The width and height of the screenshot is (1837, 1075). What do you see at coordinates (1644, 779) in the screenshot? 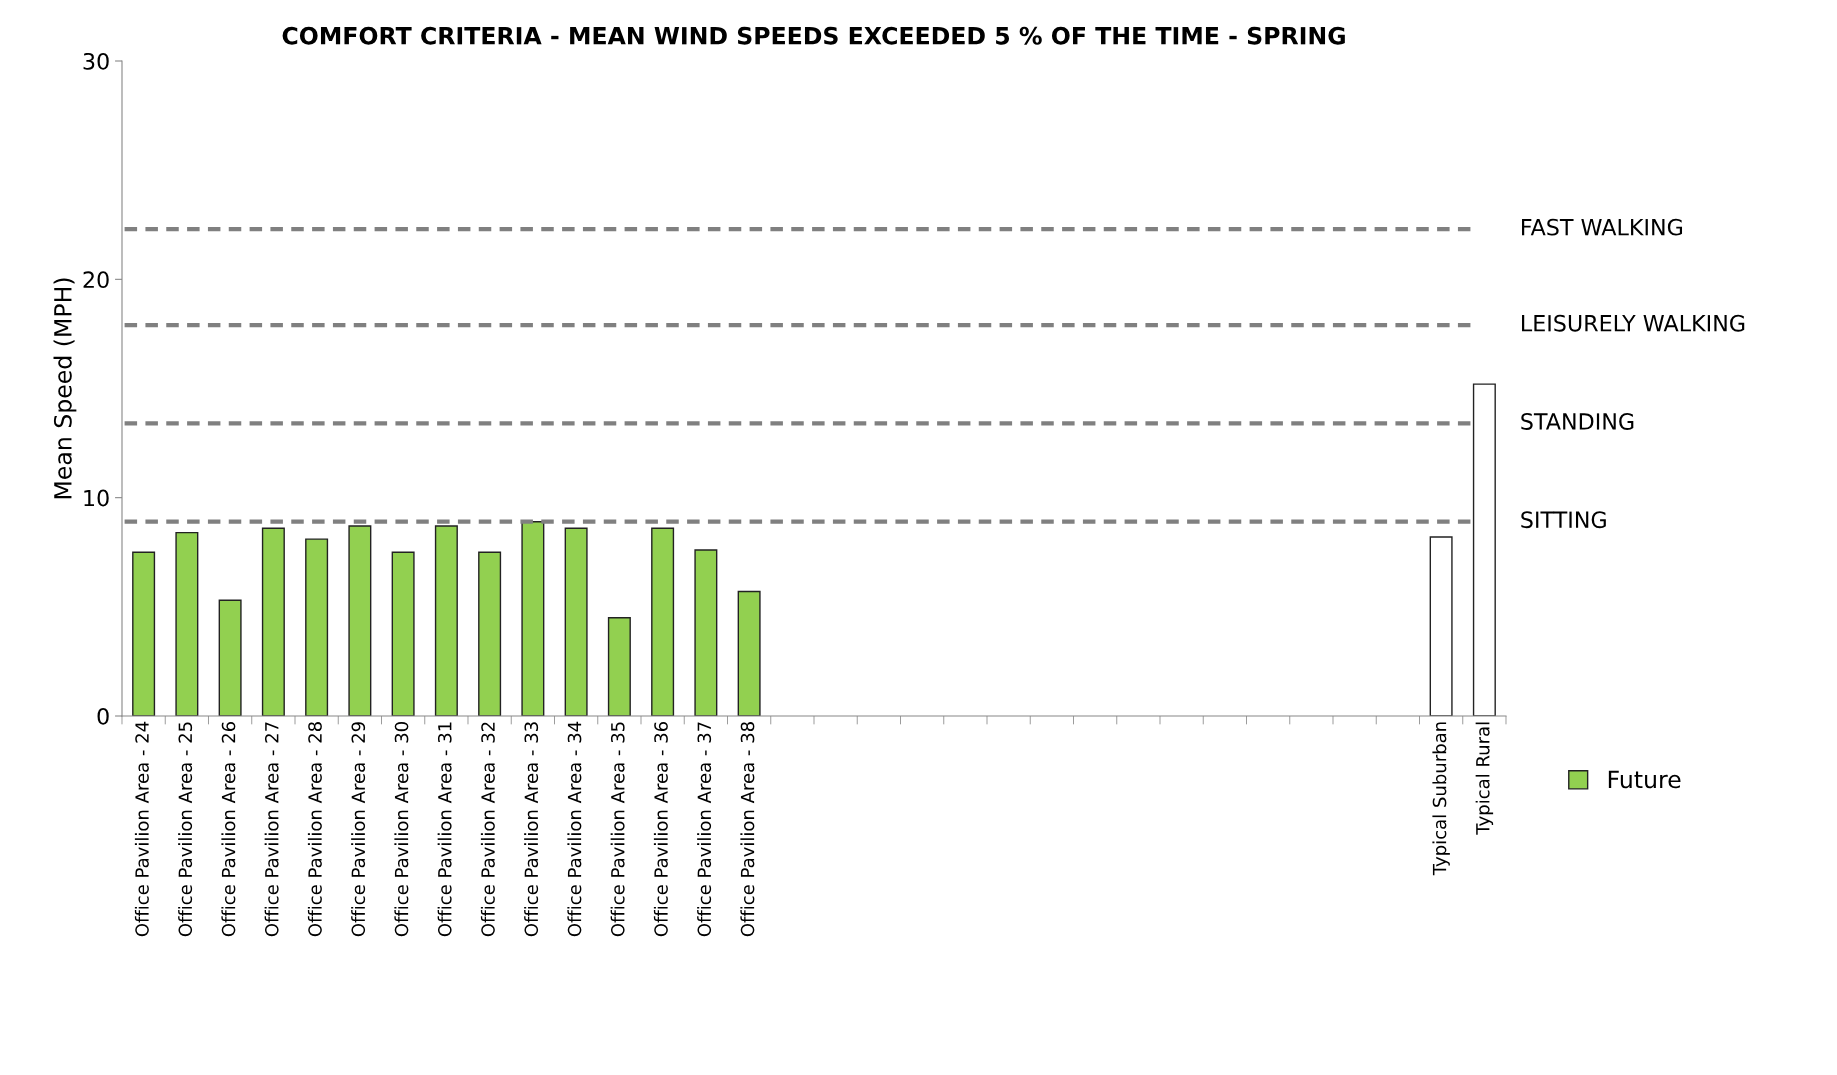
I see `legend-label: Future` at bounding box center [1644, 779].